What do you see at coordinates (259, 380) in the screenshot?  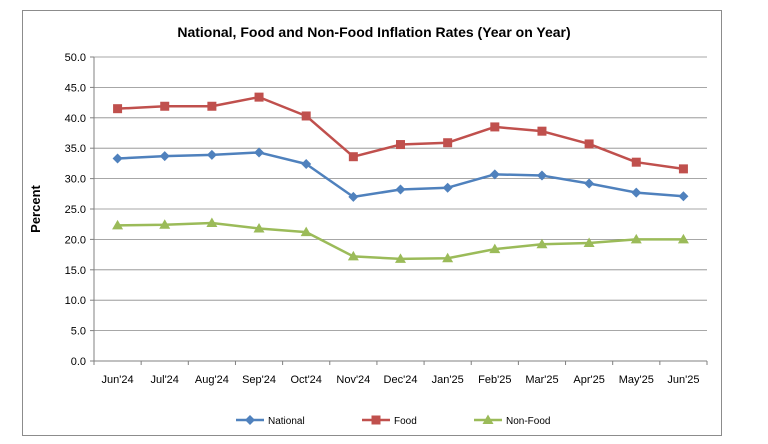 I see `x-tick-label: Sep'24` at bounding box center [259, 380].